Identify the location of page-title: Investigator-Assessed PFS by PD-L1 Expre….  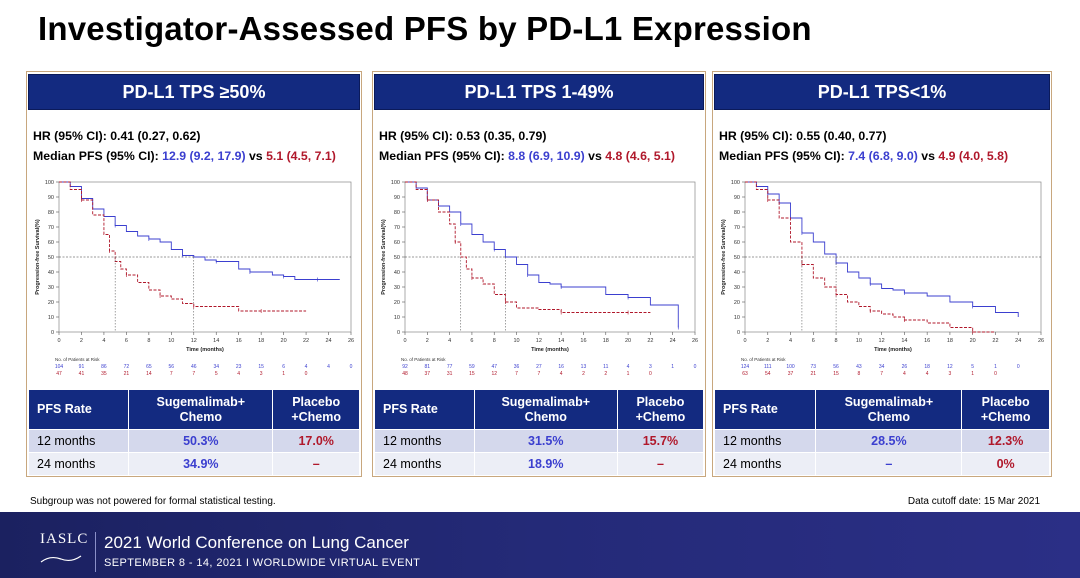
(425, 28).